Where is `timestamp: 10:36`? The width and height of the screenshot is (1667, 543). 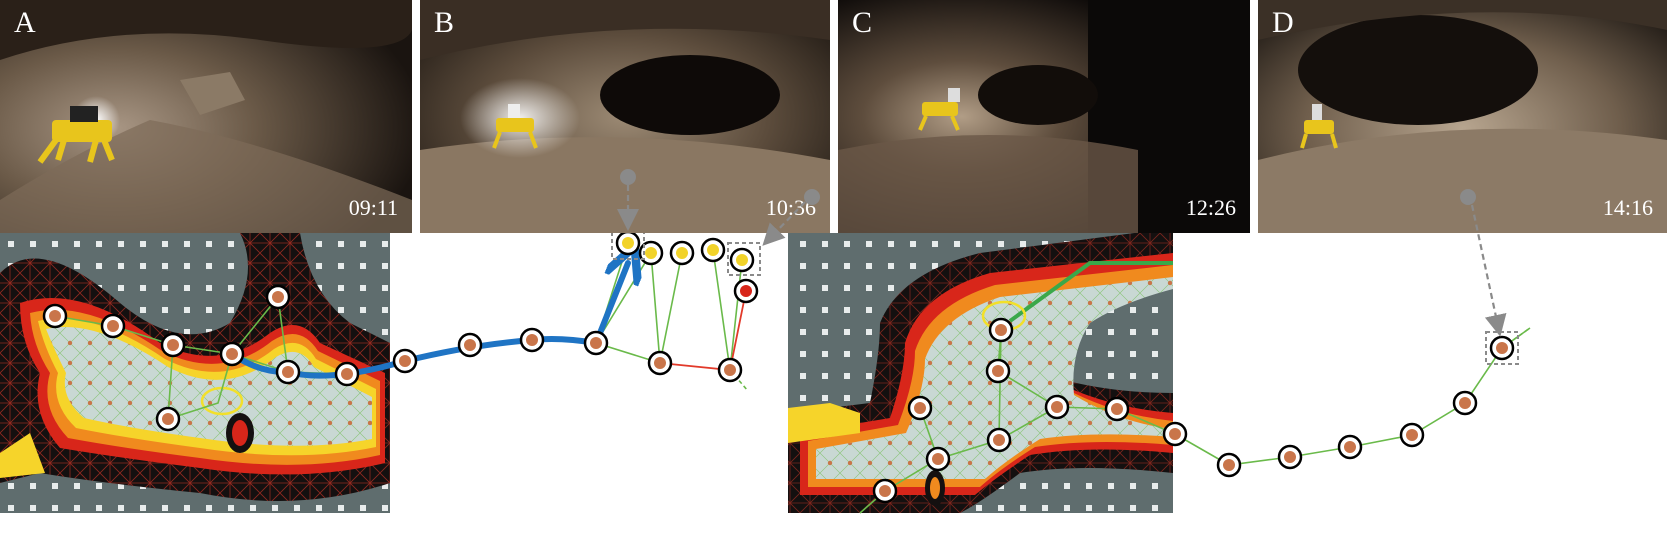
timestamp: 10:36 is located at coordinates (790, 207).